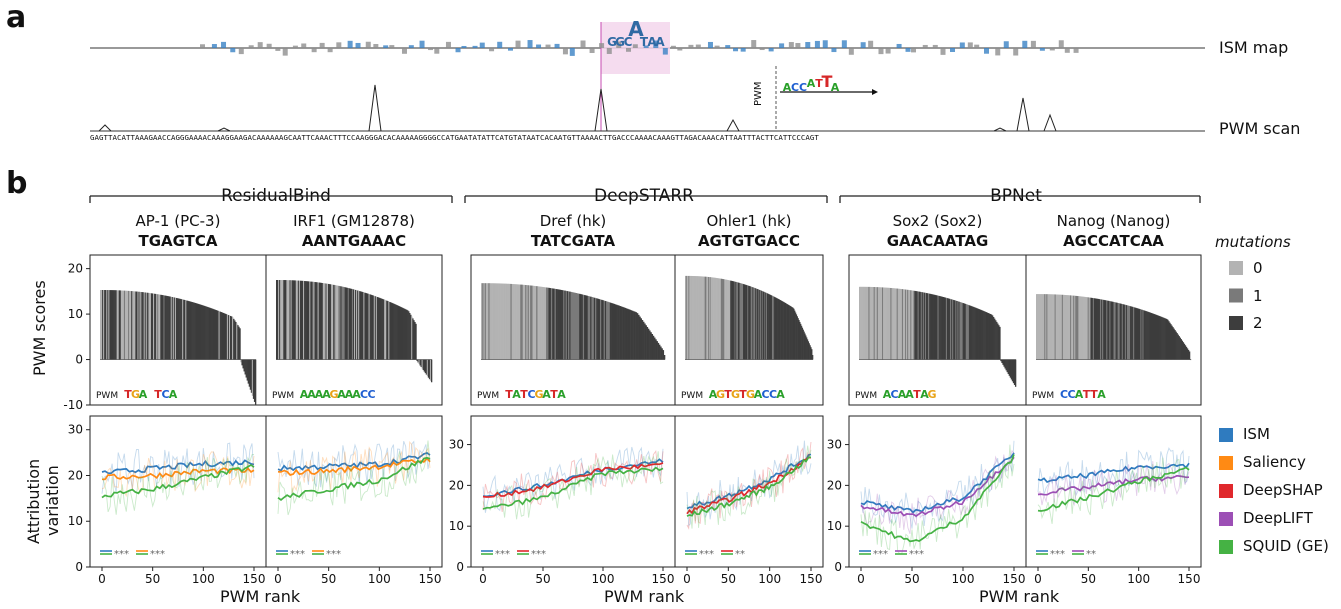 Image resolution: width=1341 pixels, height=609 pixels. Describe the element at coordinates (835, 87) in the screenshot. I see `pwm-inset-letter: A` at that location.